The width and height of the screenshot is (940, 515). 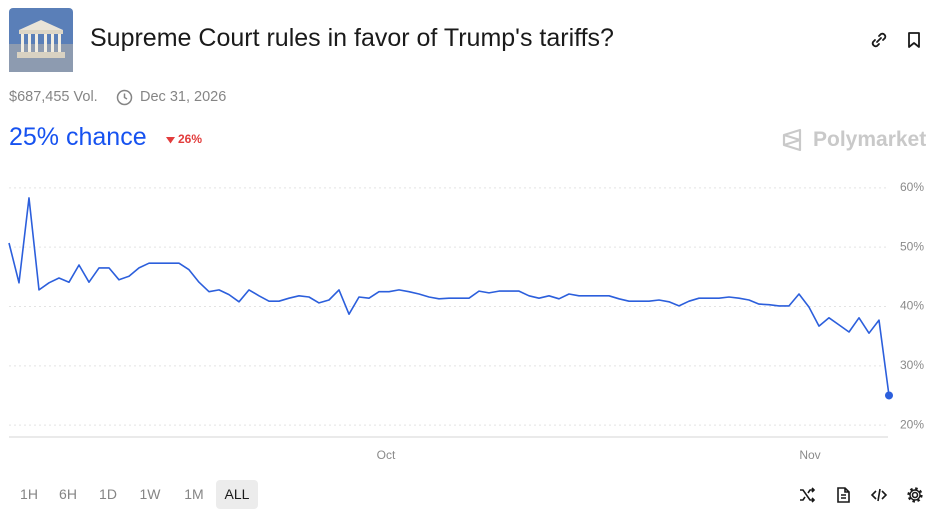 What do you see at coordinates (68, 494) in the screenshot?
I see `range-button: 6H` at bounding box center [68, 494].